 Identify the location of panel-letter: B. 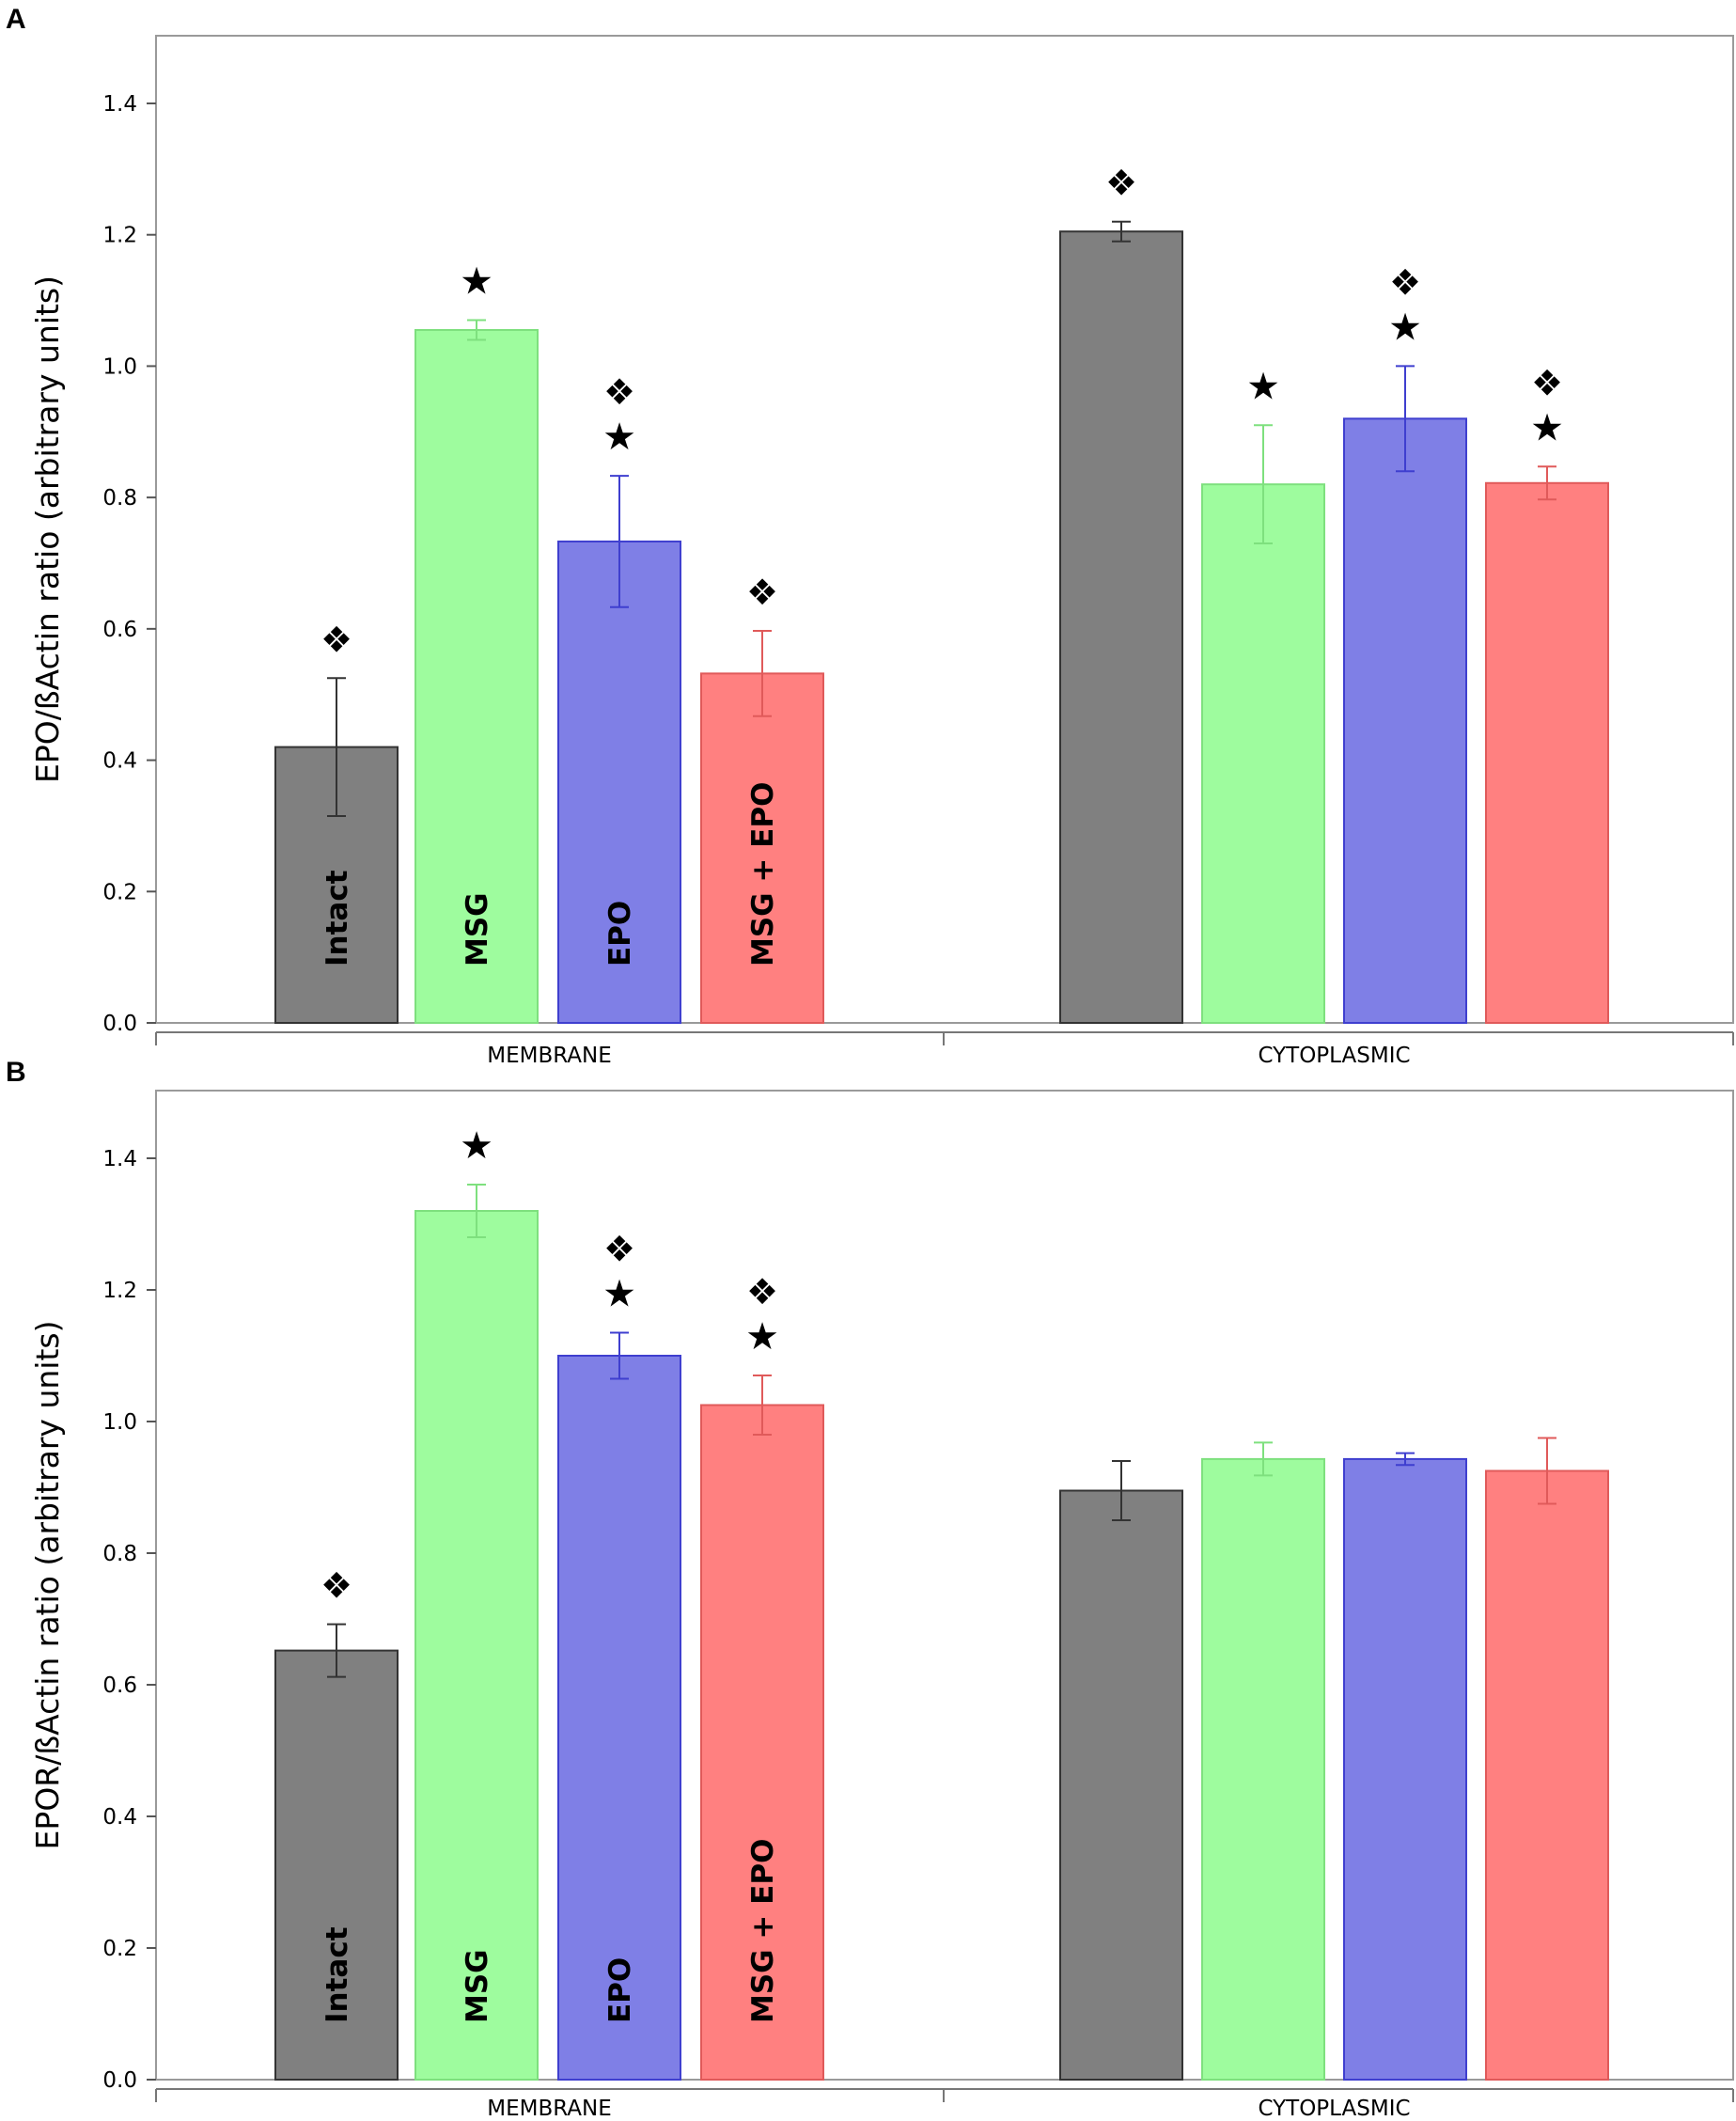
(16, 1072).